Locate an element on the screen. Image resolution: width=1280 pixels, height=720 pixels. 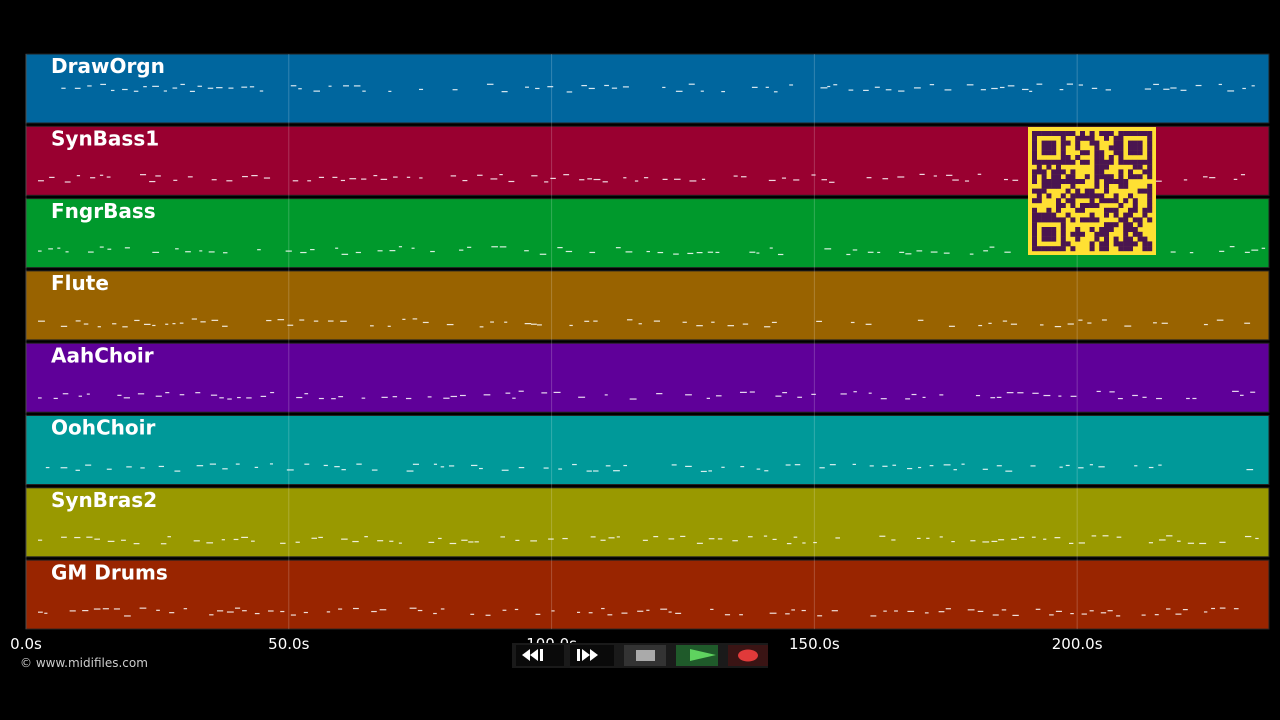
transport is located at coordinates (640, 655).